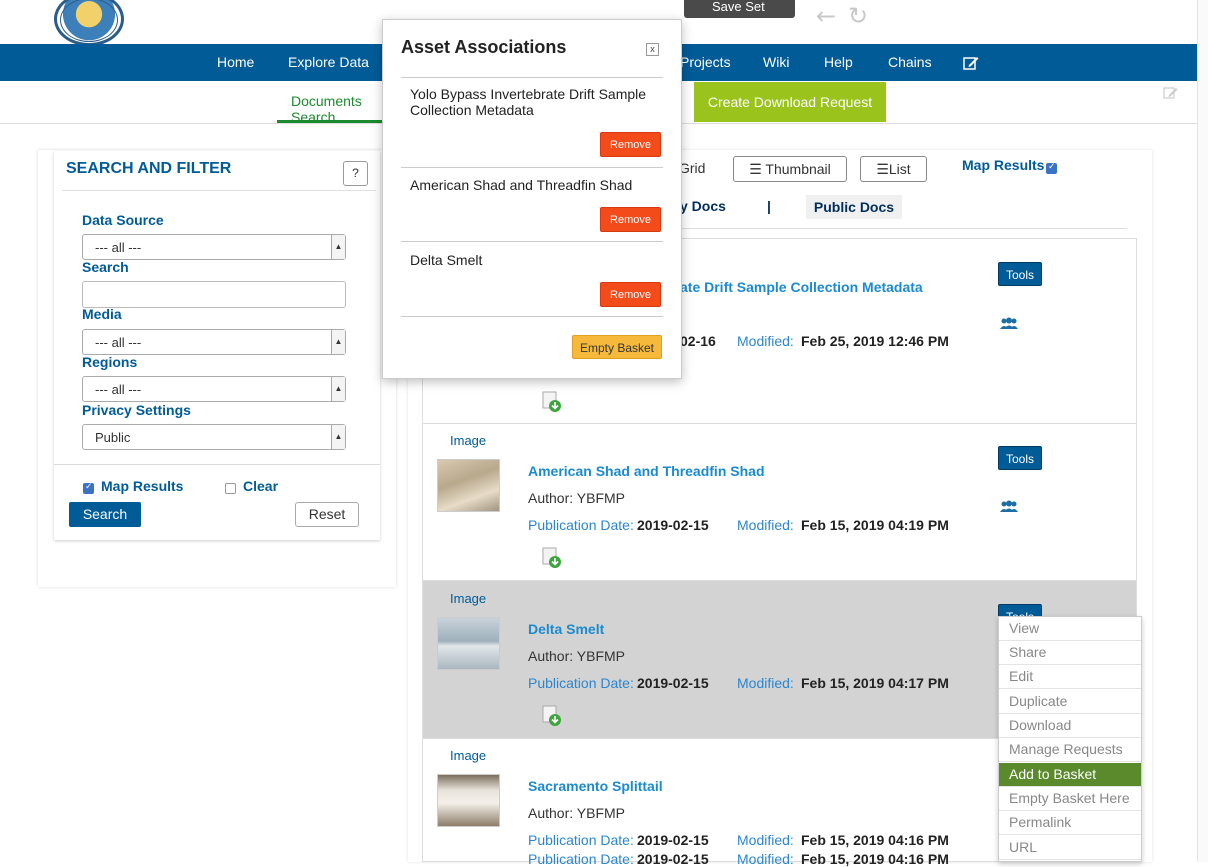  What do you see at coordinates (230, 488) in the screenshot?
I see `clear-checkbox` at bounding box center [230, 488].